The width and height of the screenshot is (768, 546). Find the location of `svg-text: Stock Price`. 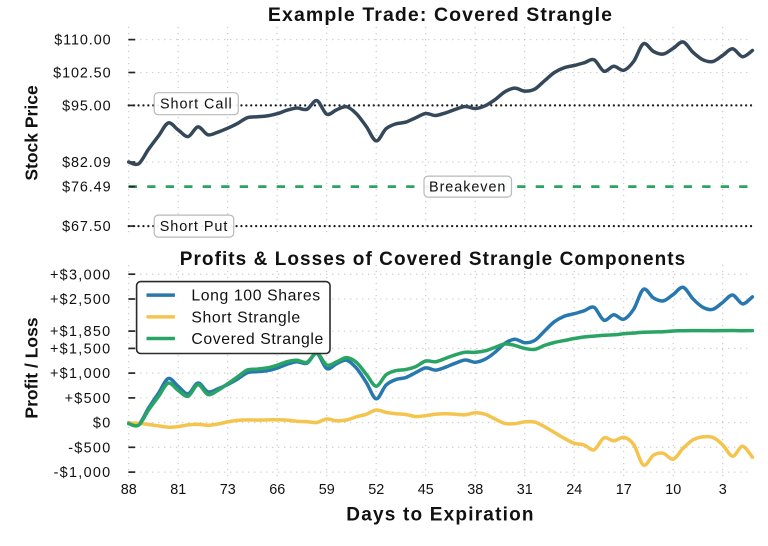

svg-text: Stock Price is located at coordinates (32, 133).